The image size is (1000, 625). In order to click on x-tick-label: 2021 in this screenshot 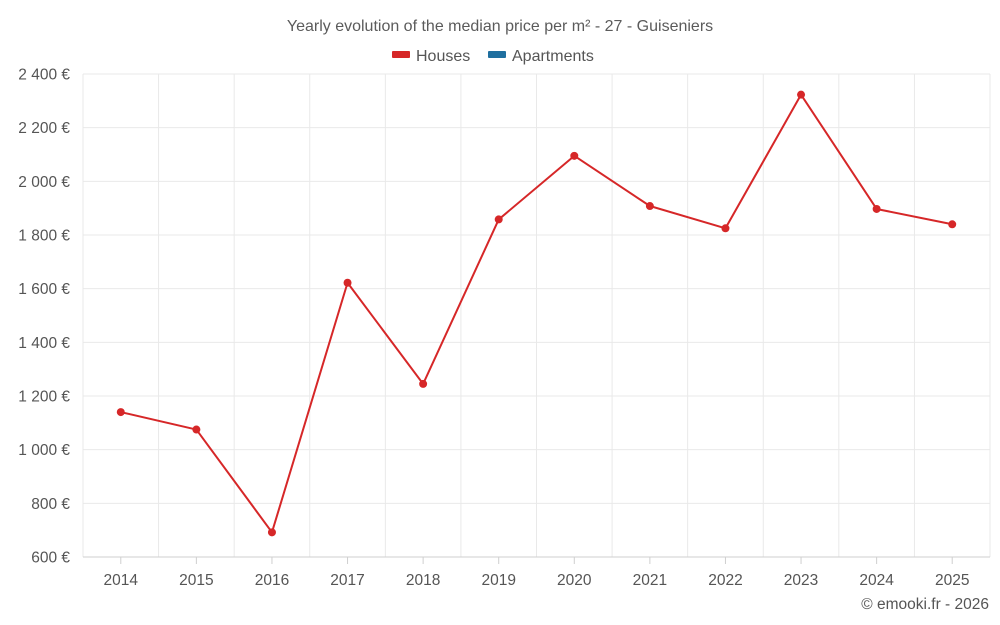, I will do `click(650, 580)`.